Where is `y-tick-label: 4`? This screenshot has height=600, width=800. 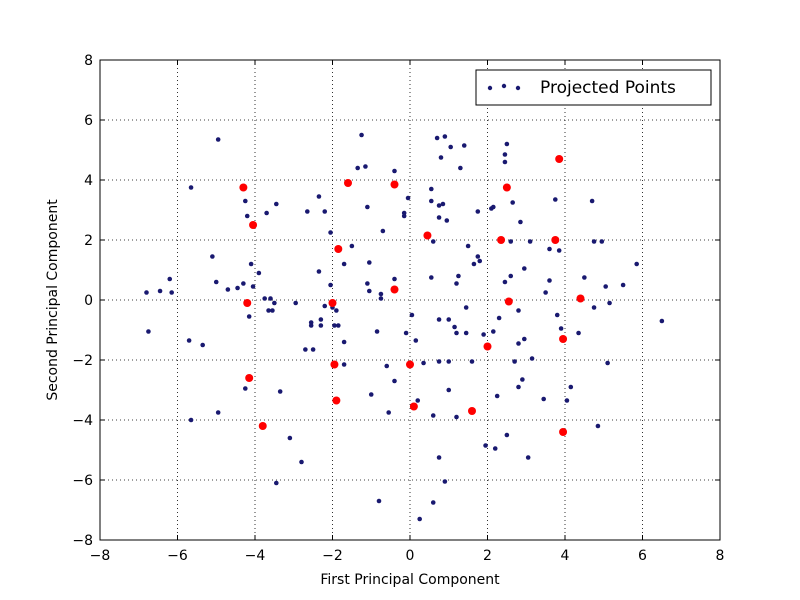
y-tick-label: 4 is located at coordinates (88, 181).